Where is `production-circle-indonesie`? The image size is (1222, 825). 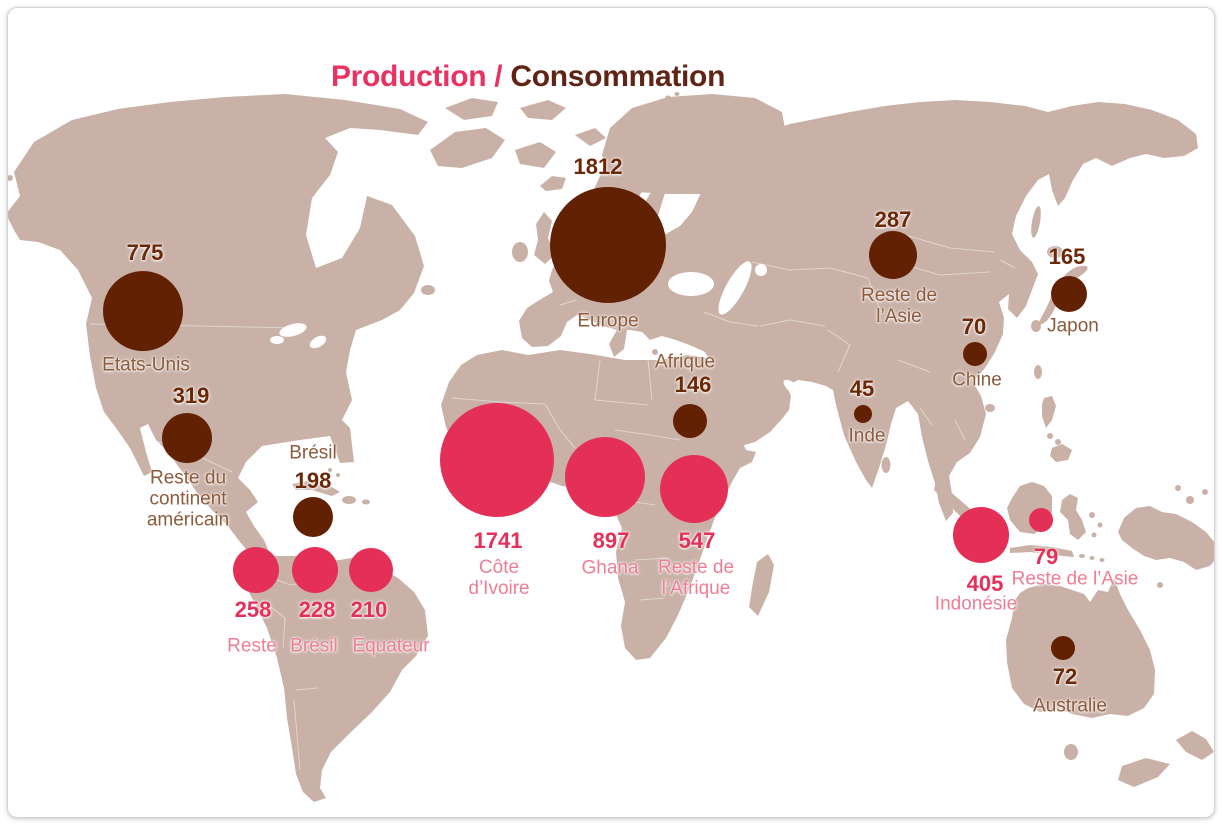
production-circle-indonesie is located at coordinates (981, 535).